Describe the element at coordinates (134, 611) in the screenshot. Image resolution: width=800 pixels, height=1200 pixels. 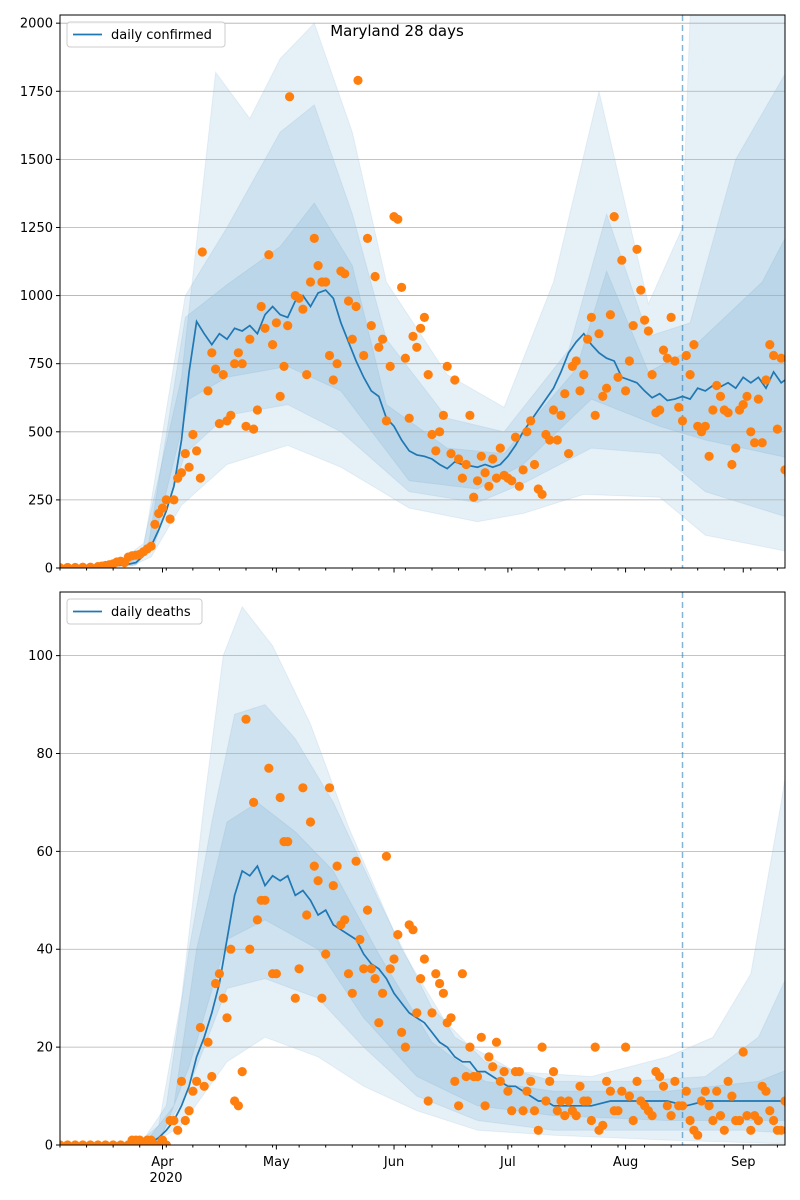
I see `legend-box` at that location.